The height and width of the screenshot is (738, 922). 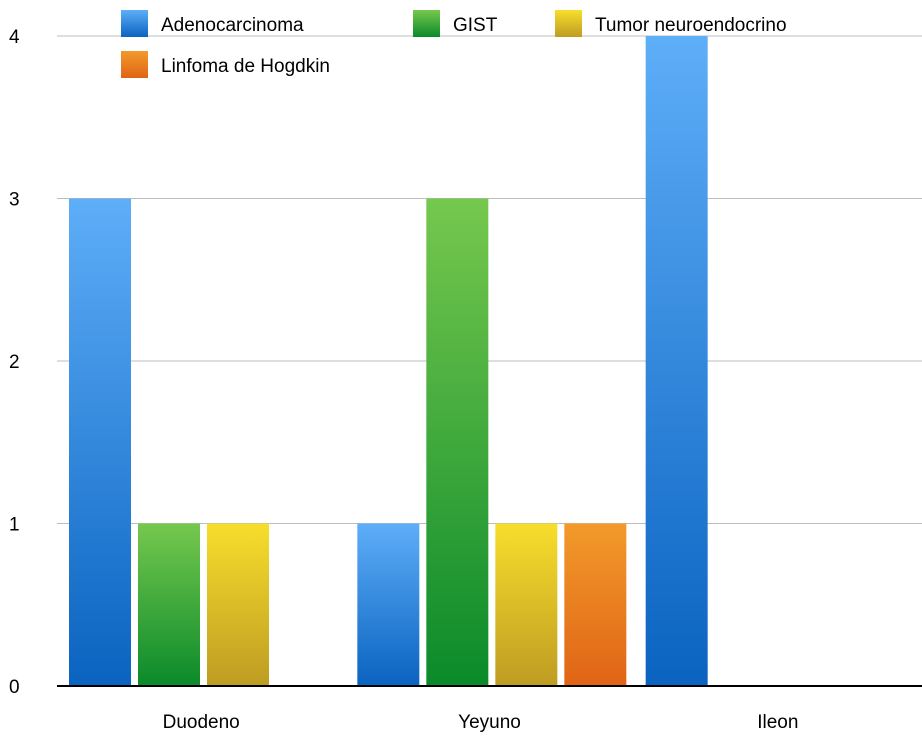 I want to click on y-tick-label-0: 0, so click(x=14, y=687).